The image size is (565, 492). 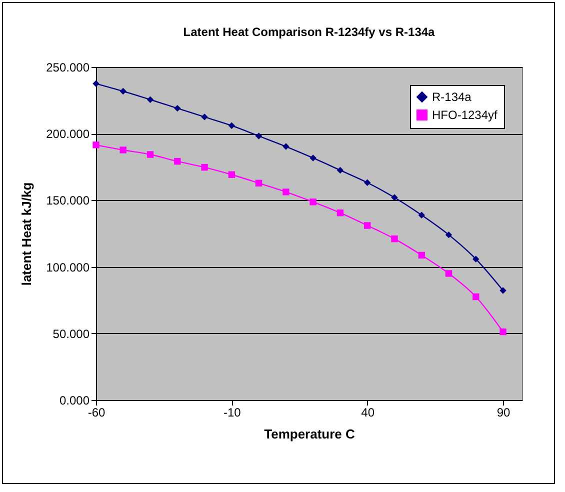 I want to click on x-tick-label: 40, so click(x=368, y=413).